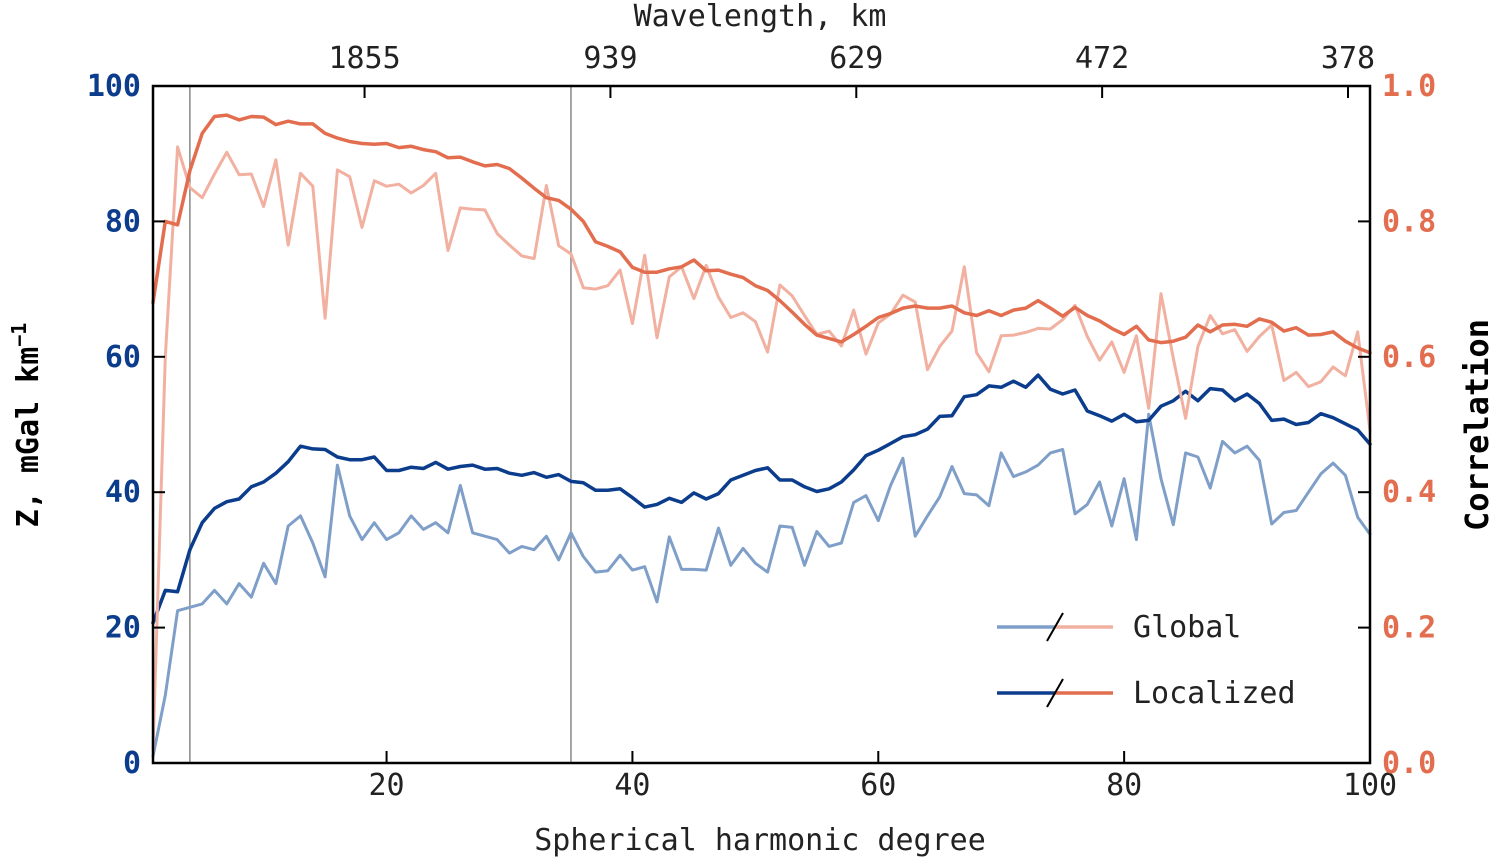 The width and height of the screenshot is (1500, 863). I want to click on x-tick-label: 80, so click(1124, 785).